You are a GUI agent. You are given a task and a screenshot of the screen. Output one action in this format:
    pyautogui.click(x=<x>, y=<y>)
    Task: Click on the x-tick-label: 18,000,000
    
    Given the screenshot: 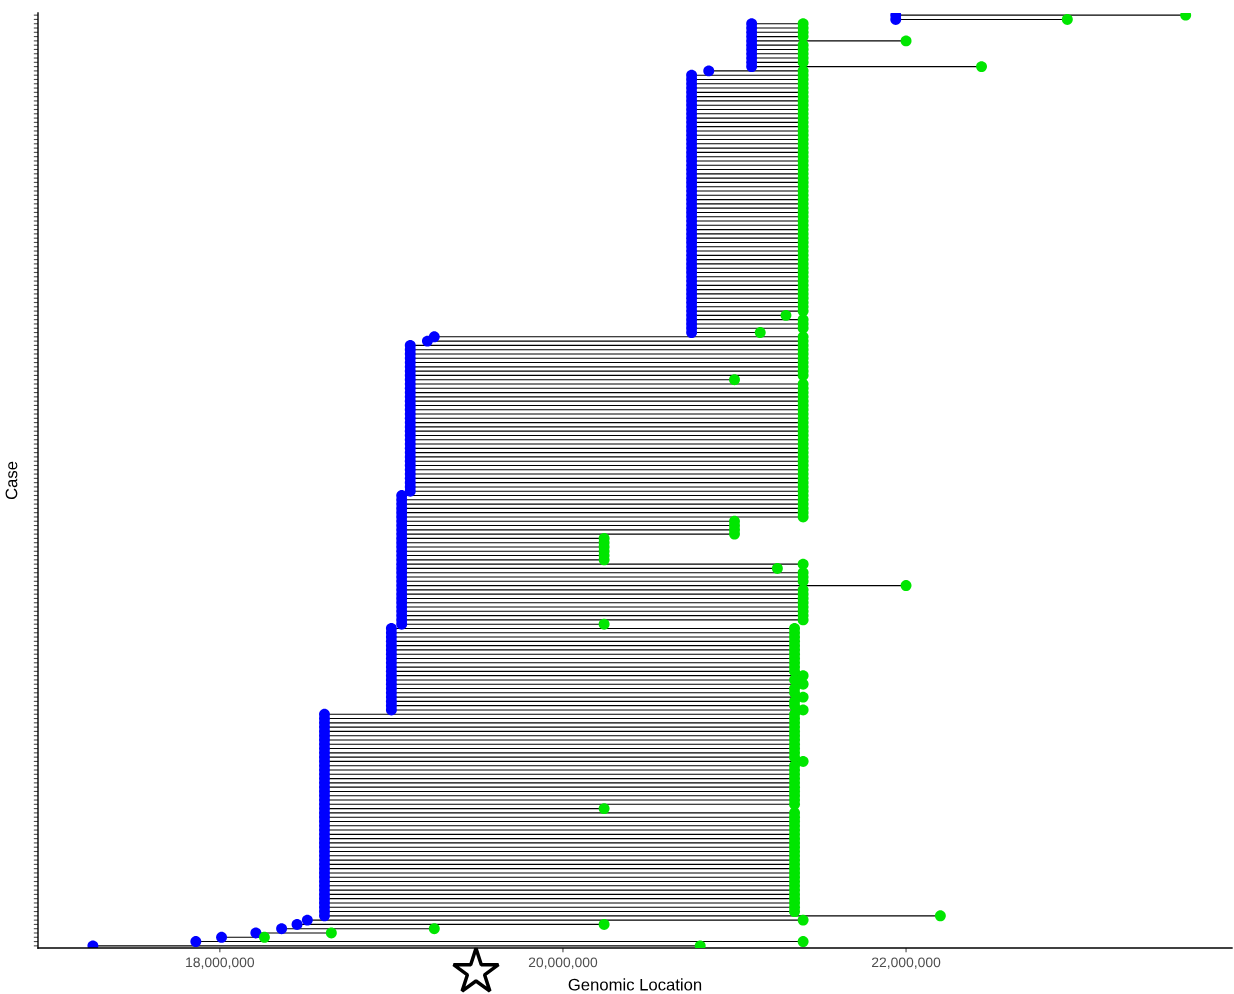 What is the action you would take?
    pyautogui.click(x=220, y=963)
    